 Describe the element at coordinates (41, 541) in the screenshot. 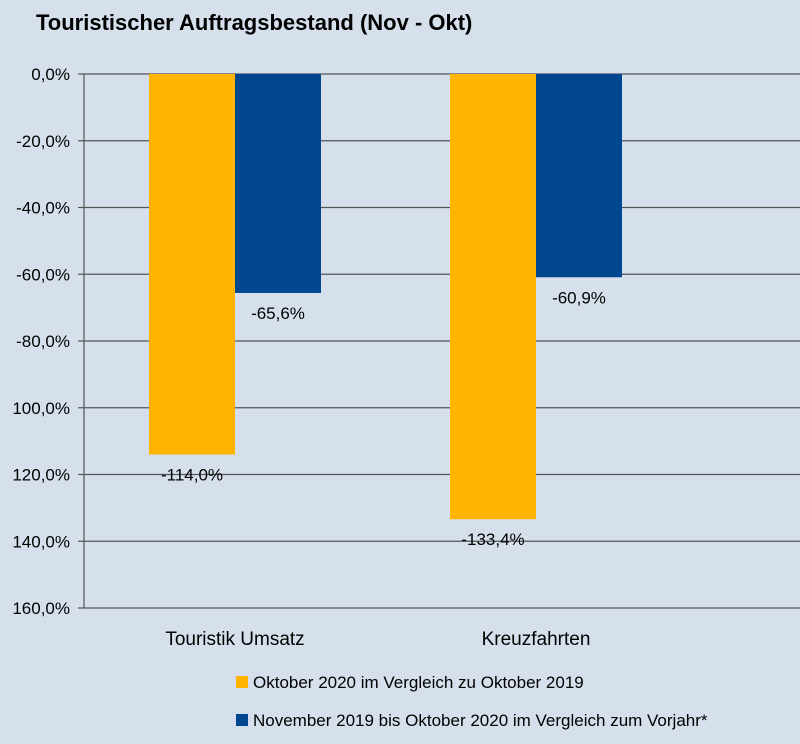

I see `y-tick-label: 140,0%` at that location.